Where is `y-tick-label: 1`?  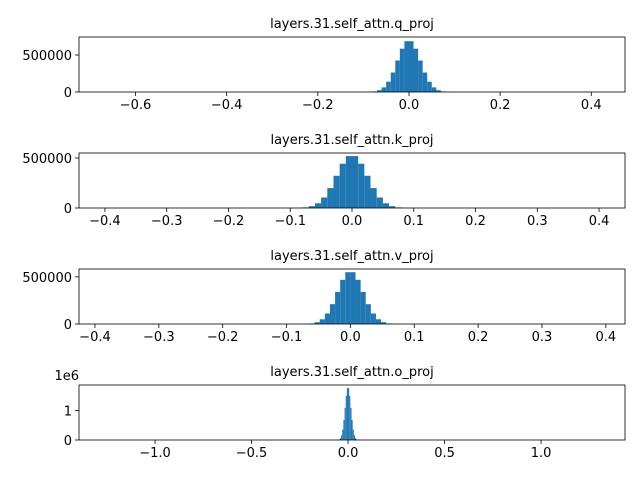 y-tick-label: 1 is located at coordinates (68, 412).